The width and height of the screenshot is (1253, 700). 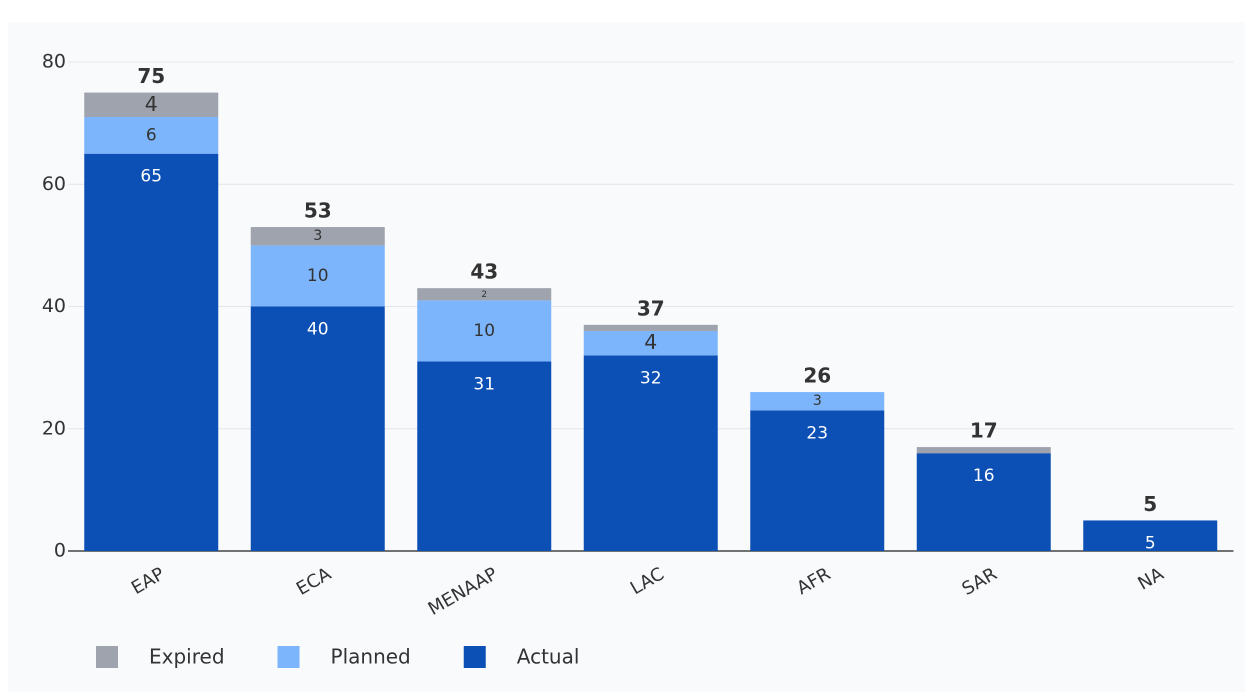 I want to click on y-tick-label: 0, so click(x=60, y=551).